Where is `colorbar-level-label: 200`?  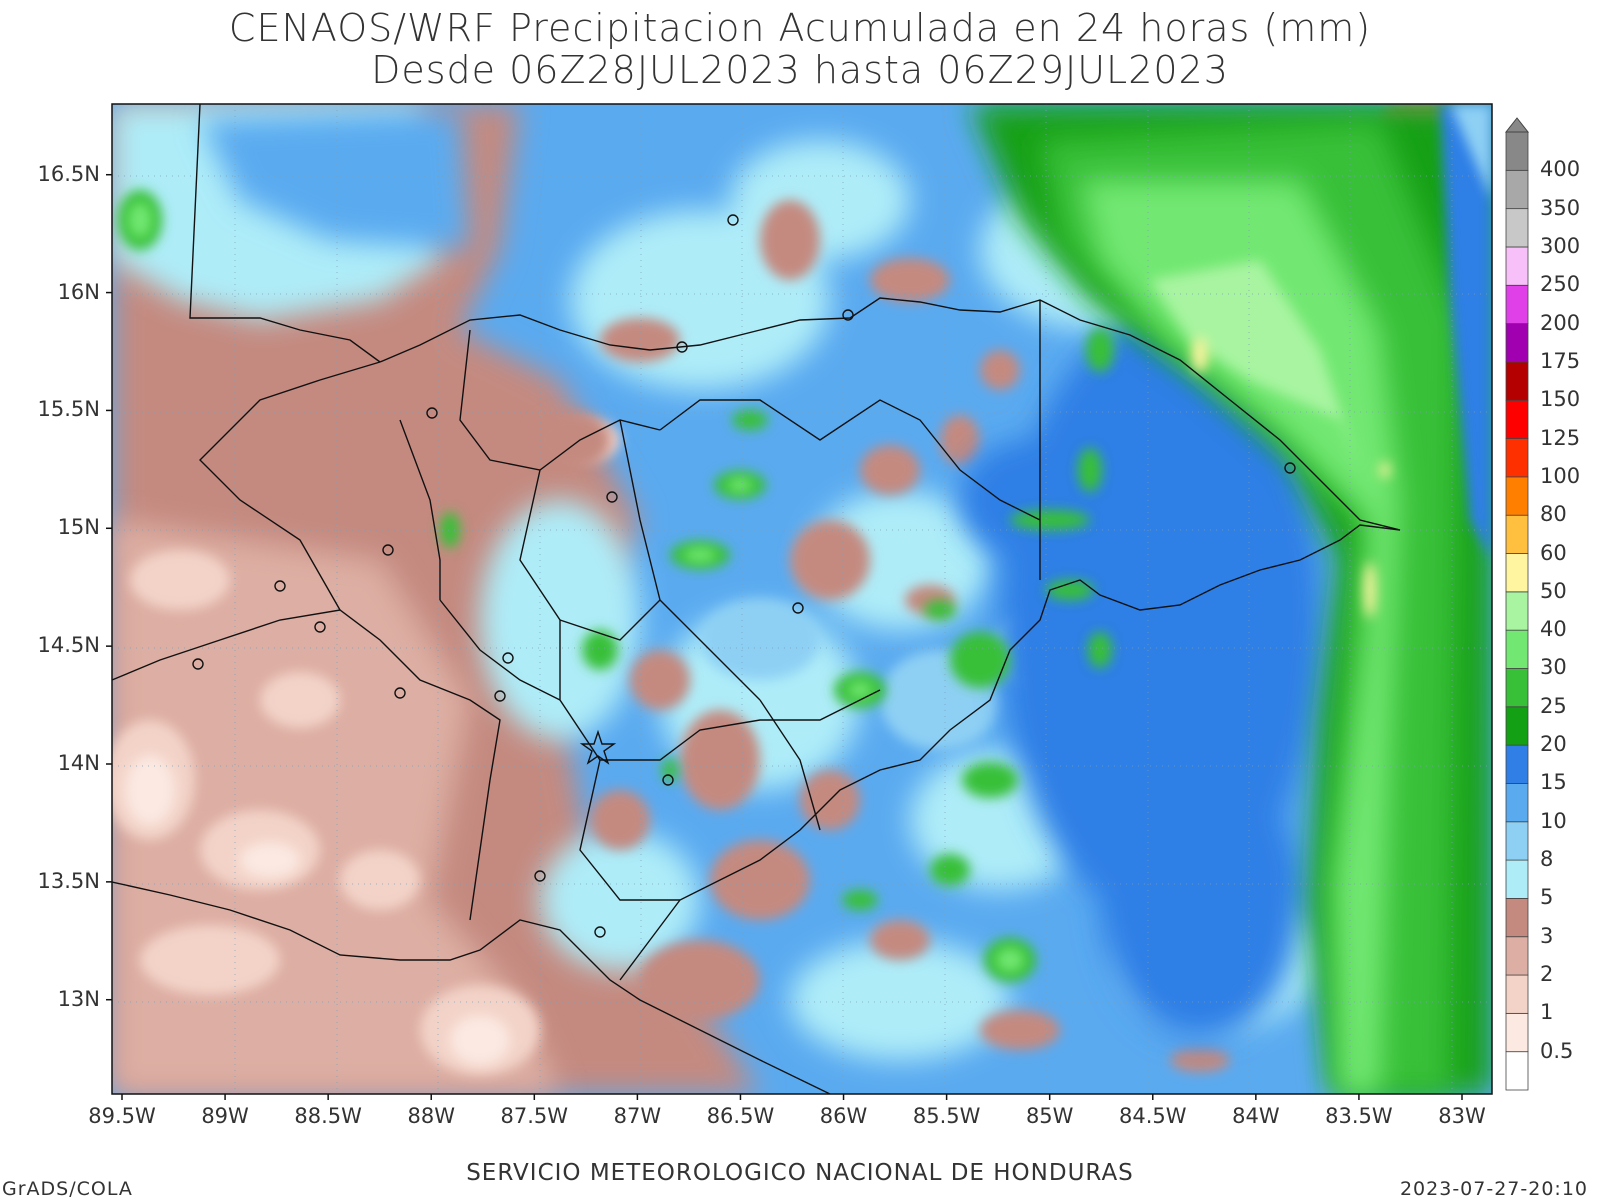
colorbar-level-label: 200 is located at coordinates (1560, 322).